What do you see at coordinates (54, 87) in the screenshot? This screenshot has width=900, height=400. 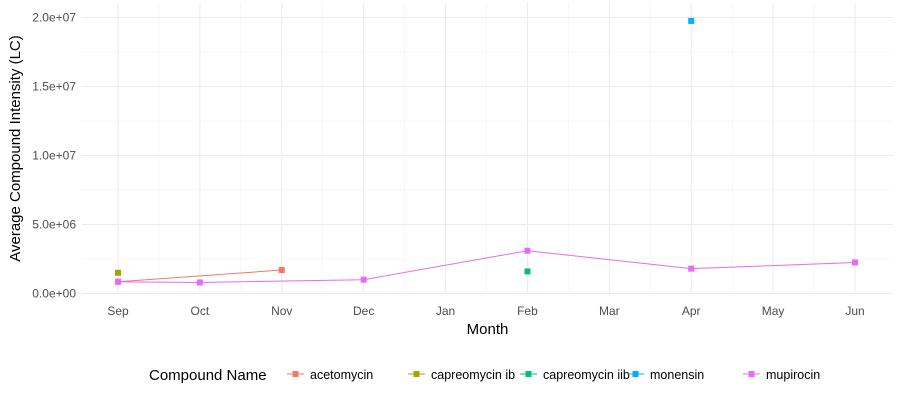 I see `y-tick-label: 1.5e+07` at bounding box center [54, 87].